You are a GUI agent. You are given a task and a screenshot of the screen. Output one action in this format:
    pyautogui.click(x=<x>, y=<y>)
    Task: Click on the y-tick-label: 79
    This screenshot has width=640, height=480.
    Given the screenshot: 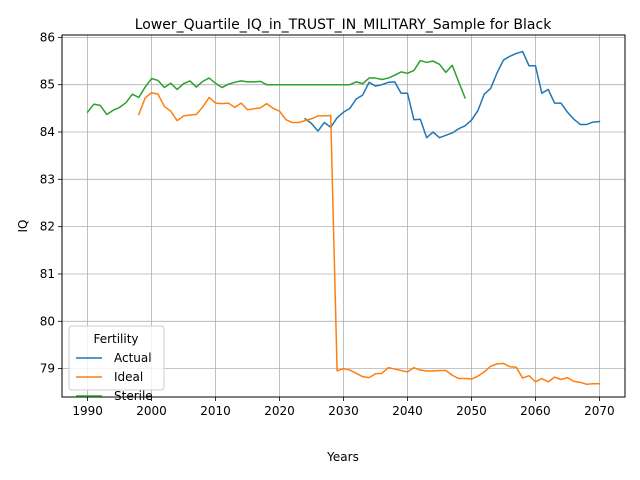 What is the action you would take?
    pyautogui.click(x=47, y=369)
    